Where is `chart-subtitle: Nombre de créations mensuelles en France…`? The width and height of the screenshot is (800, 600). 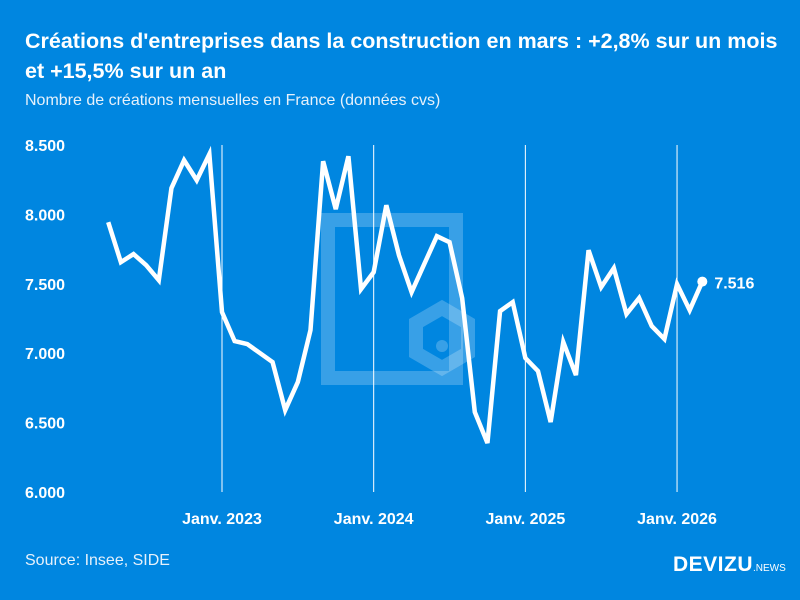
chart-subtitle: Nombre de créations mensuelles en France… is located at coordinates (233, 100).